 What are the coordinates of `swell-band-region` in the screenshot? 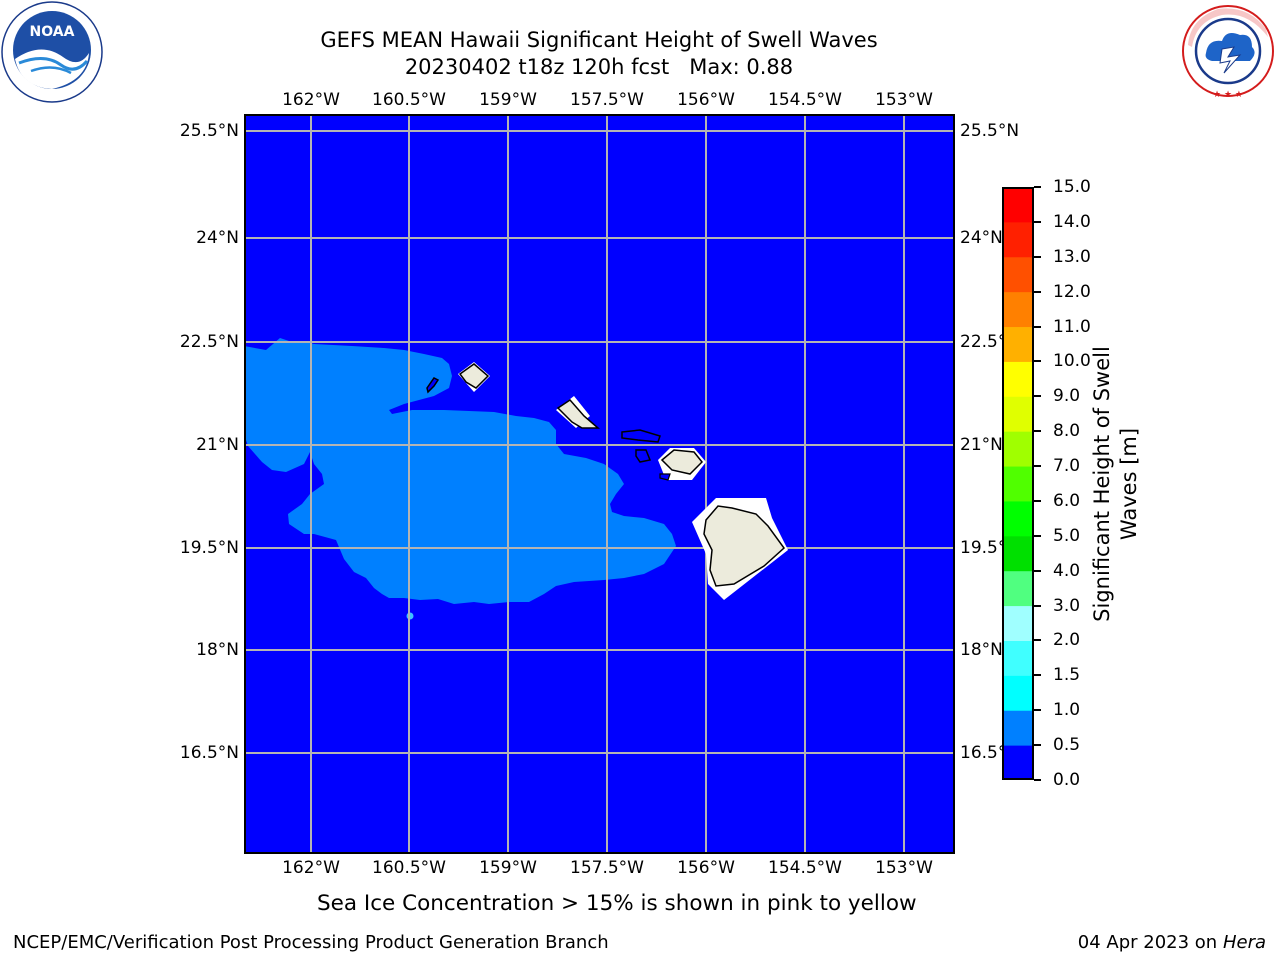 It's located at (460, 471).